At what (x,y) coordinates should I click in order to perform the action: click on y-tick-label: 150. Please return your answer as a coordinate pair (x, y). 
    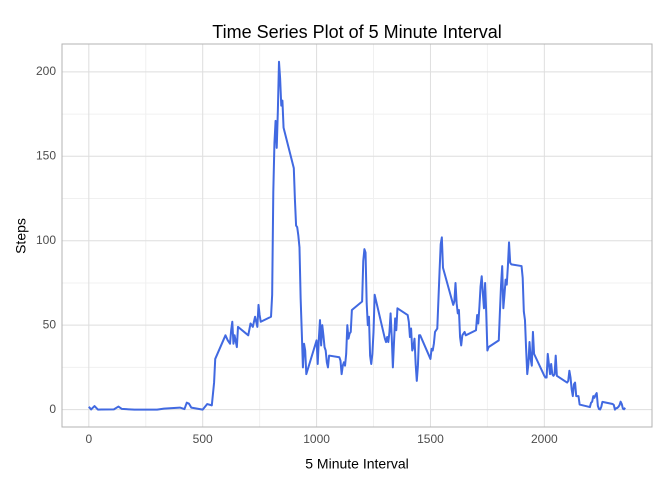
    Looking at the image, I should click on (46, 155).